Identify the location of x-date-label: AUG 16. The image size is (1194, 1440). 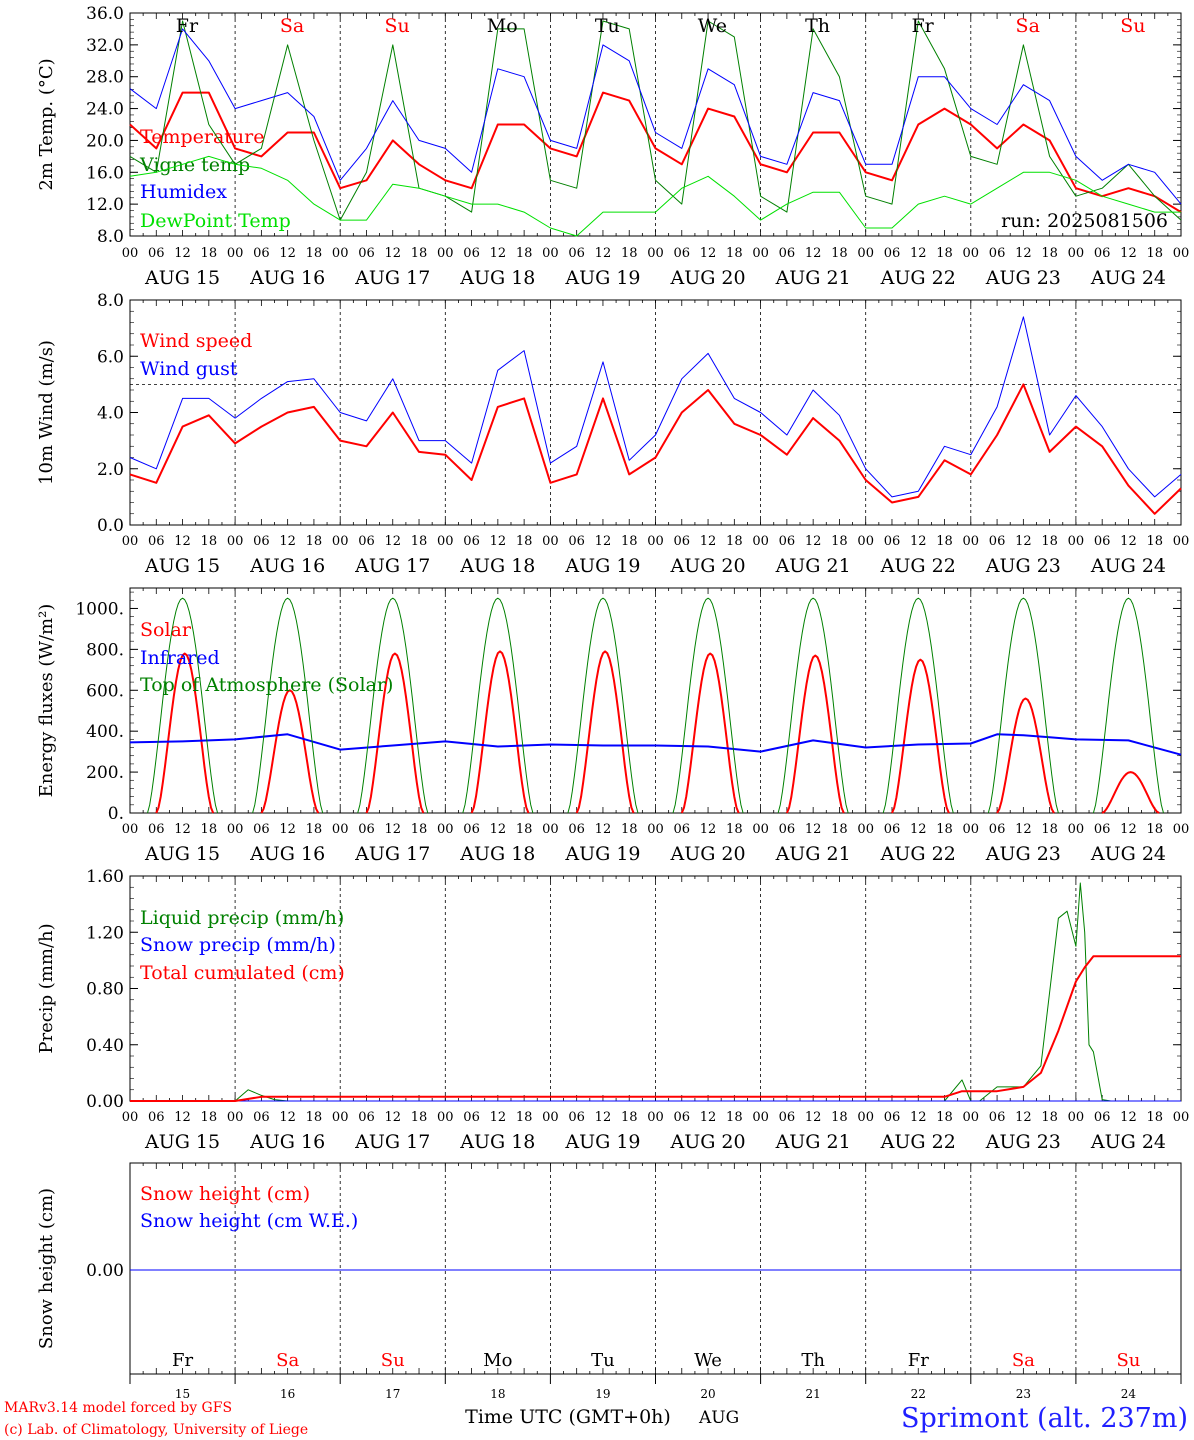
(287, 854).